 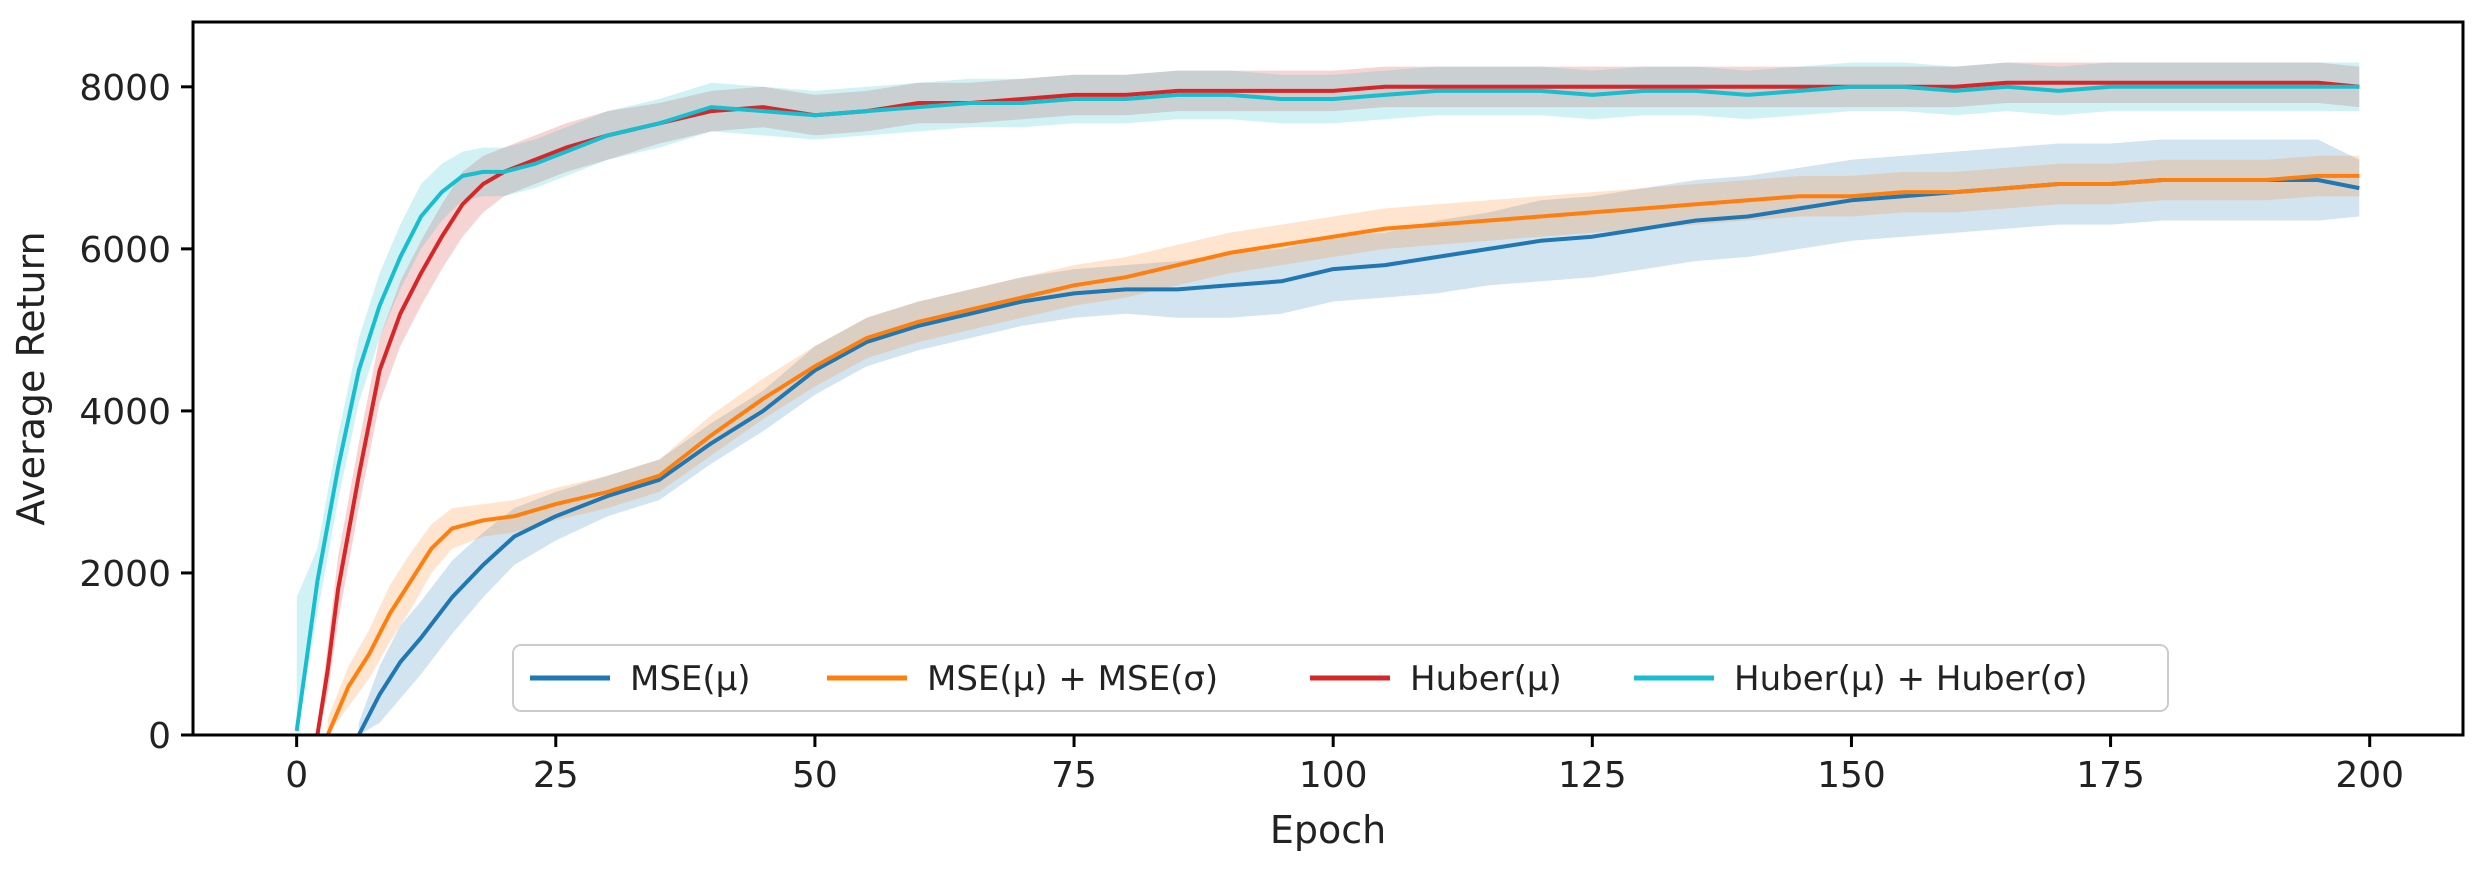 I want to click on y-axis-ticks: 0 2000 4000 6000 8000, so click(x=136, y=412).